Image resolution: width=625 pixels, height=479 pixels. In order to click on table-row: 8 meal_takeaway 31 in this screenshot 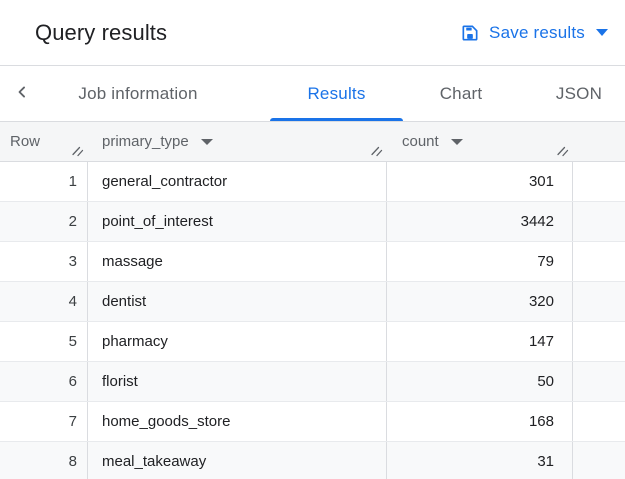, I will do `click(312, 460)`.